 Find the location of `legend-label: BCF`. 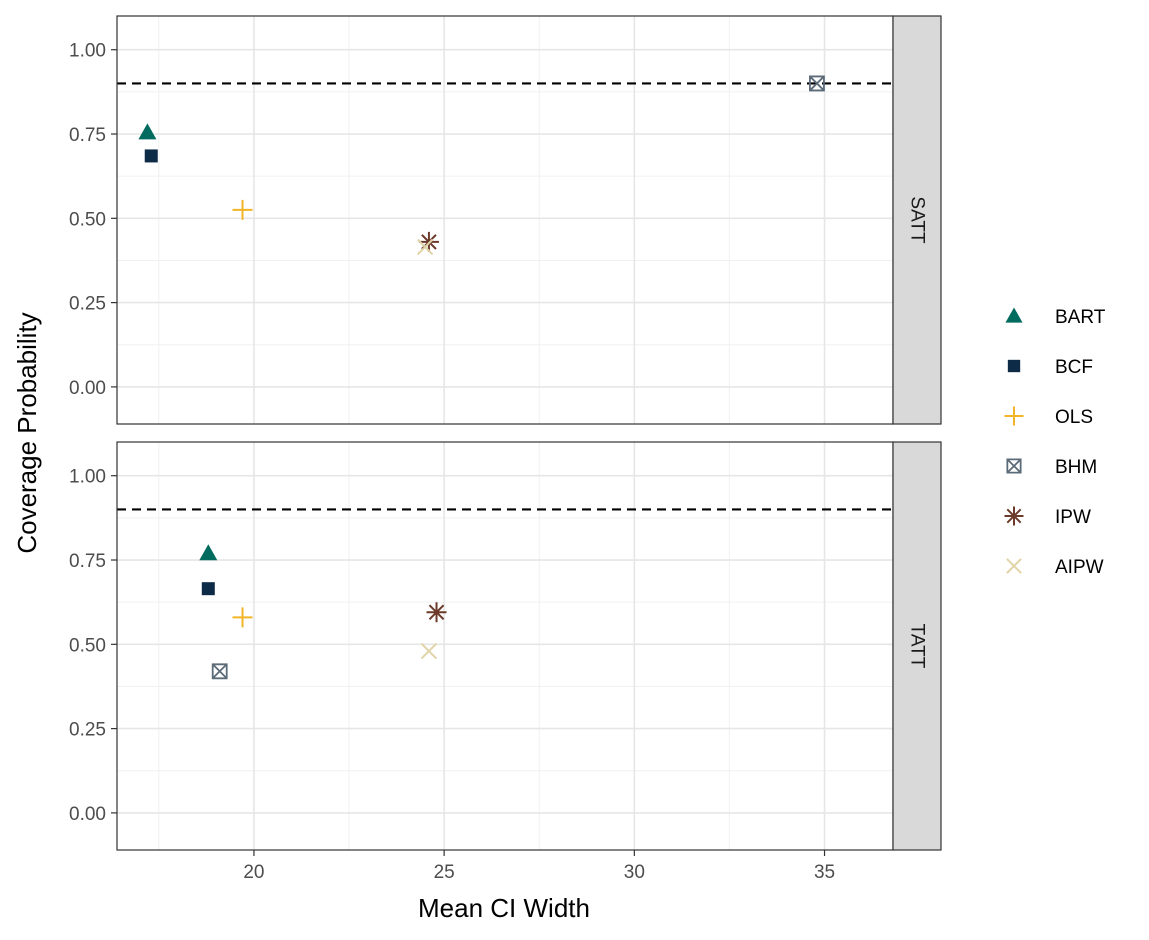

legend-label: BCF is located at coordinates (1074, 367).